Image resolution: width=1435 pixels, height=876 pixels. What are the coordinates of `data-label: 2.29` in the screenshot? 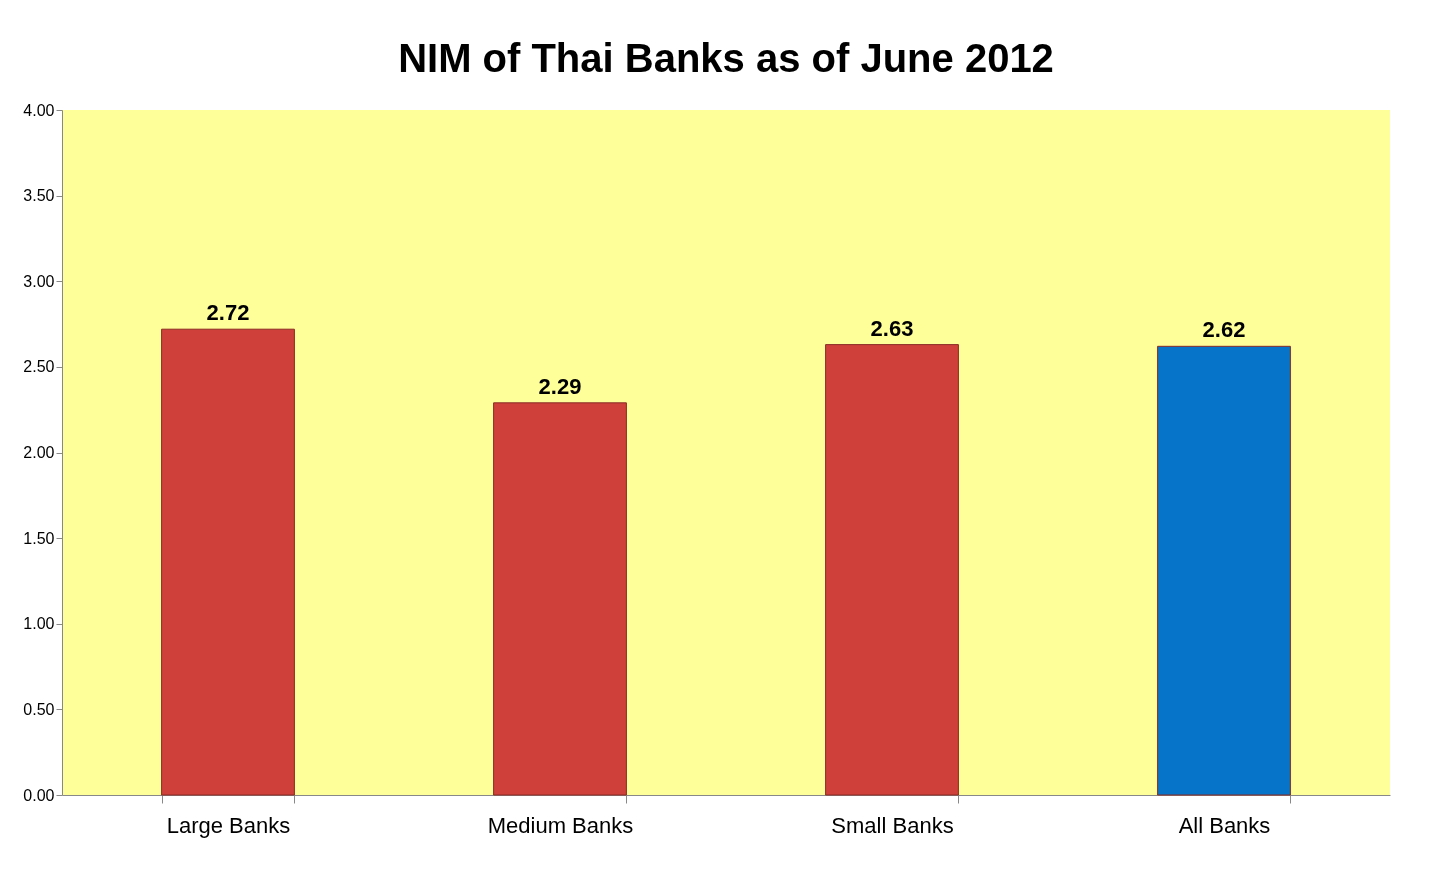 It's located at (560, 386).